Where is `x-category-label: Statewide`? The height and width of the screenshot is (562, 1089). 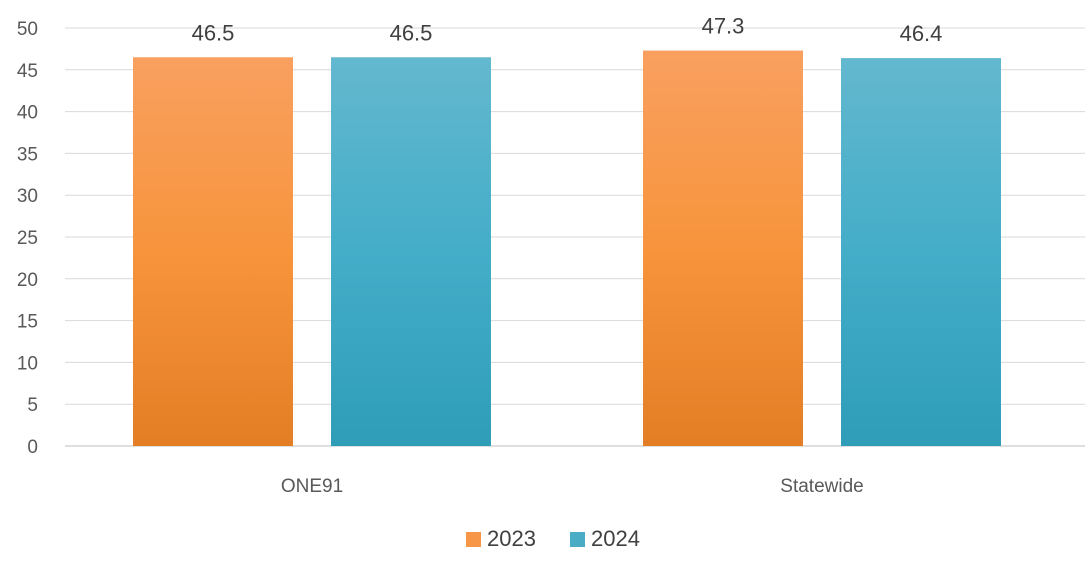 x-category-label: Statewide is located at coordinates (821, 486).